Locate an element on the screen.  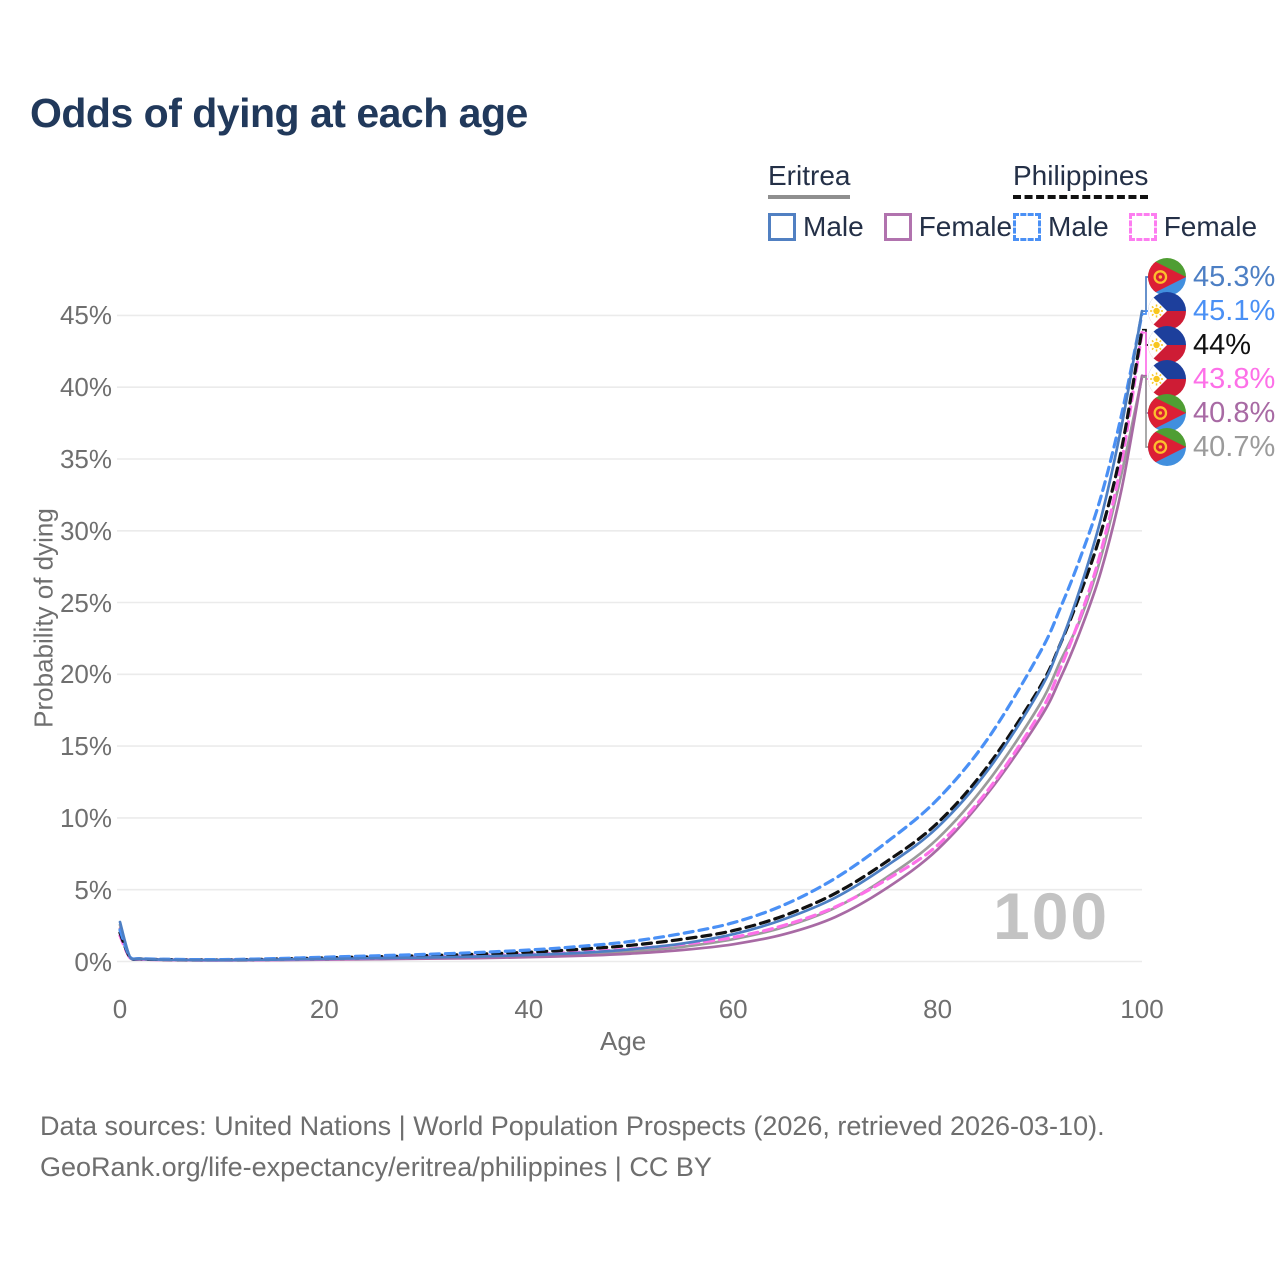
end-connector-eritrea-both is located at coordinates (1145, 412).